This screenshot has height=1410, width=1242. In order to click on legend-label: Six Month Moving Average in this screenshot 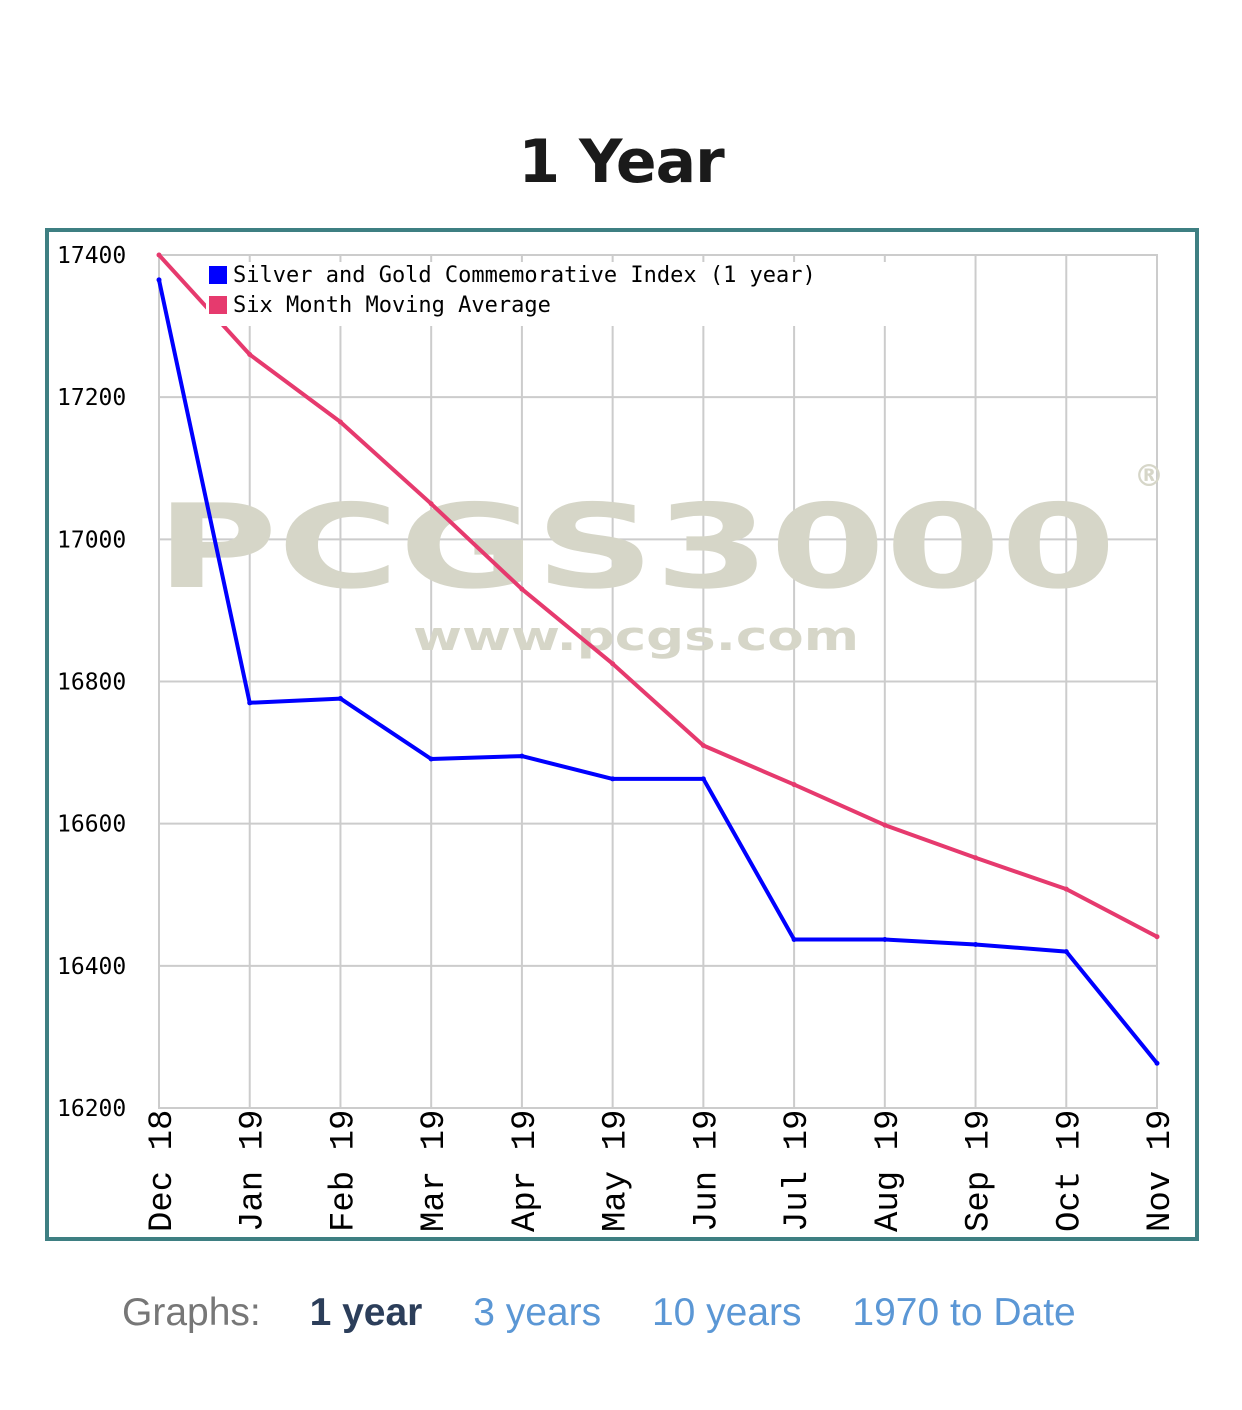, I will do `click(392, 305)`.